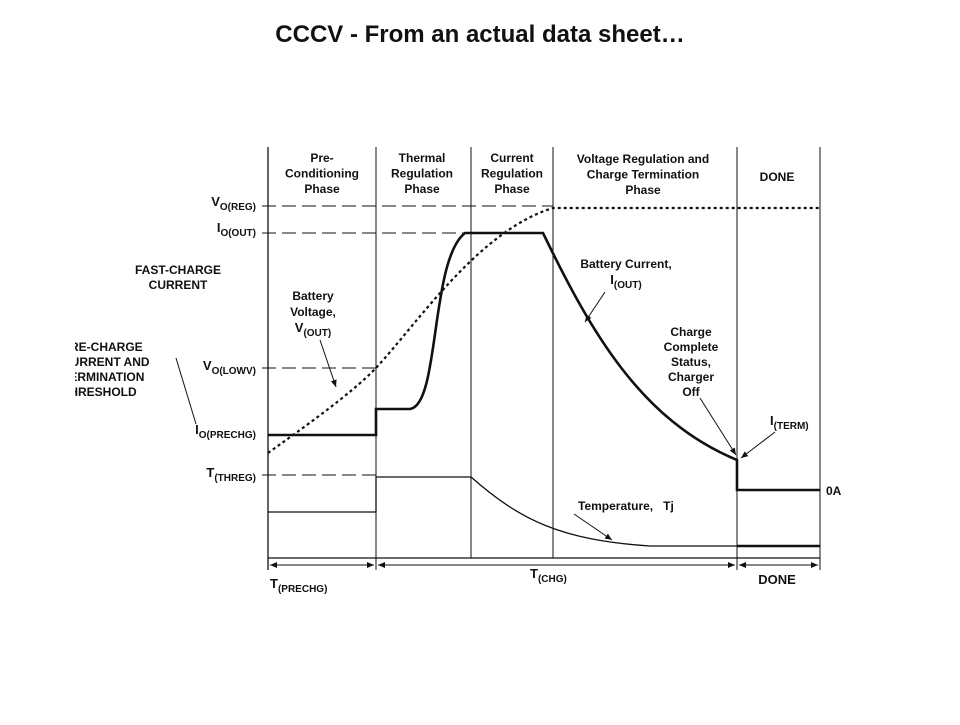  Describe the element at coordinates (313, 312) in the screenshot. I see `annotation: Voltage,` at that location.